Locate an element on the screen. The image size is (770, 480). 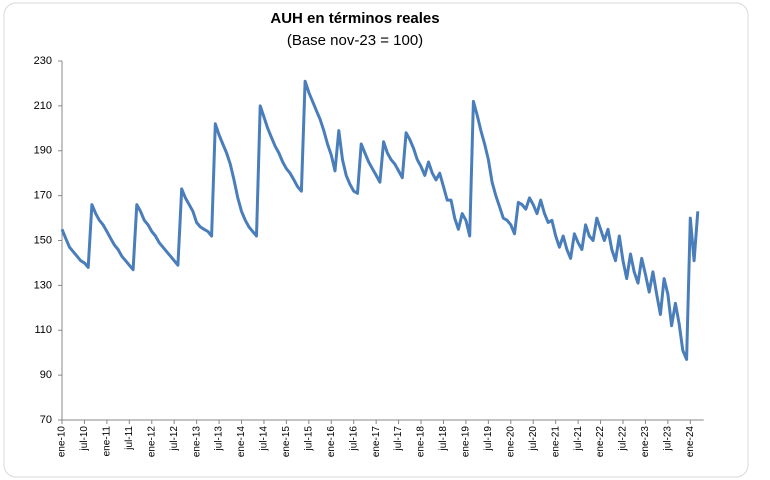
y-tick-label: 90 is located at coordinates (46, 375).